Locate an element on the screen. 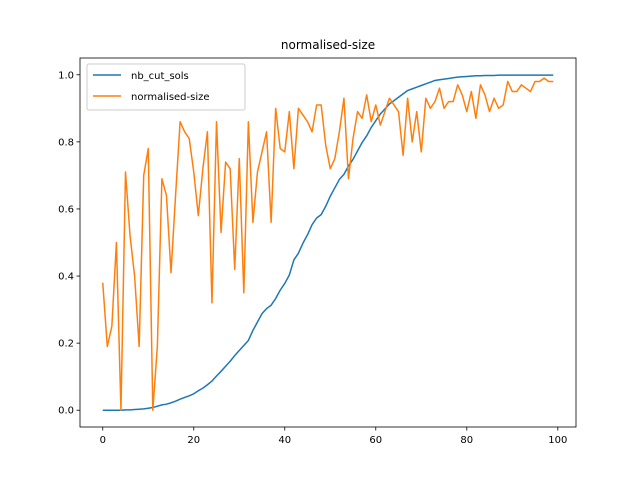  y-tick-label: 0.4 is located at coordinates (66, 277).